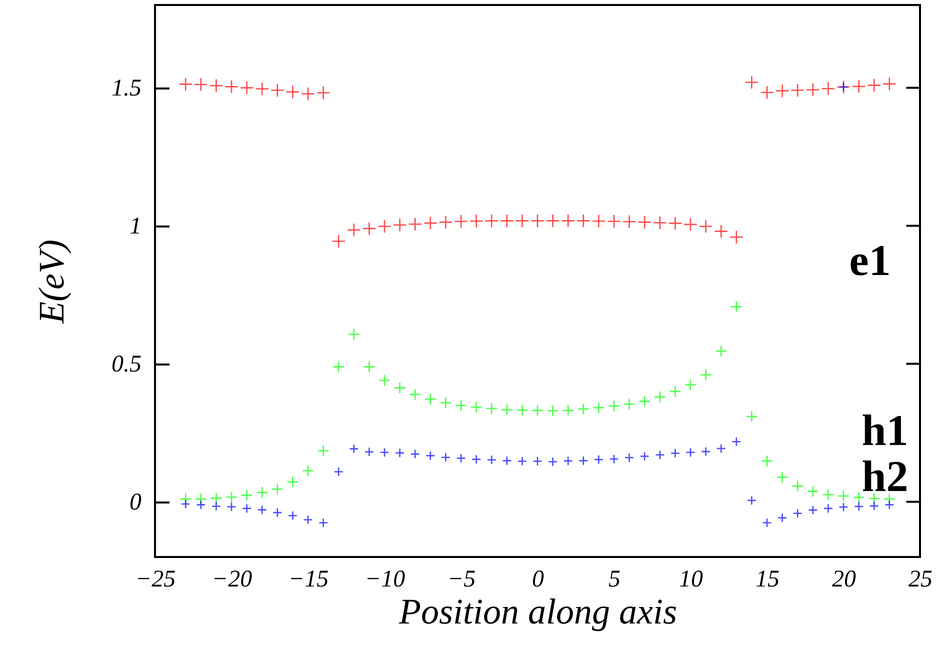 This screenshot has width=939, height=651. What do you see at coordinates (232, 579) in the screenshot?
I see `x-tick-label: −20` at bounding box center [232, 579].